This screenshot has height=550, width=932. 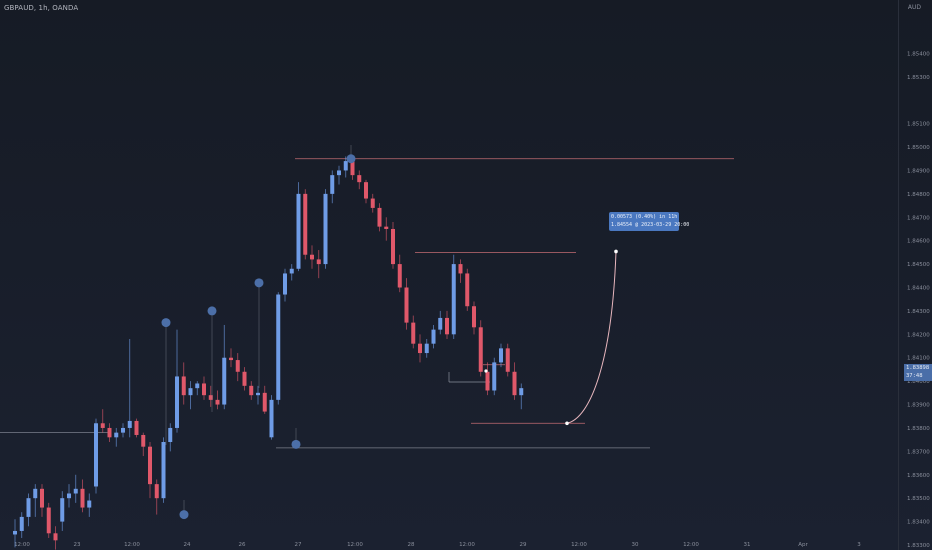 I want to click on y-tick-label: 1.83800, so click(x=918, y=429).